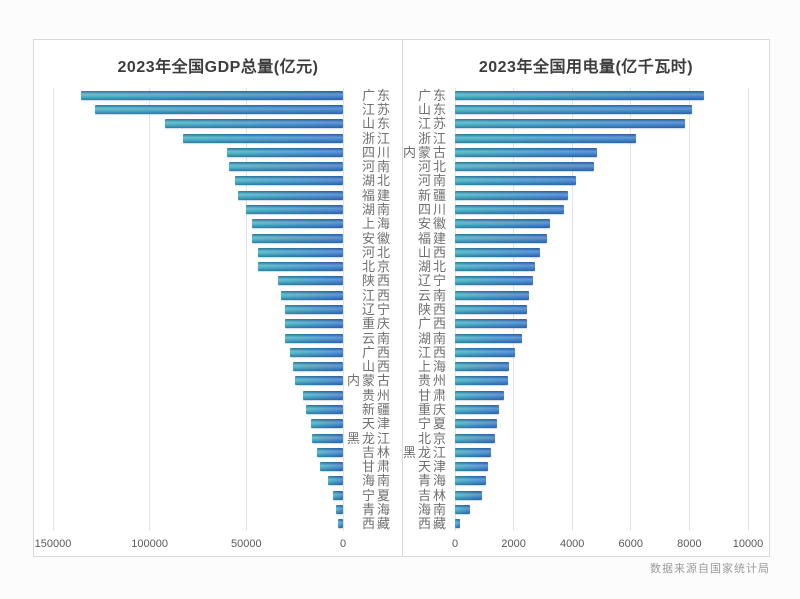 This screenshot has height=599, width=800. What do you see at coordinates (432, 367) in the screenshot?
I see `category-label: 上海` at bounding box center [432, 367].